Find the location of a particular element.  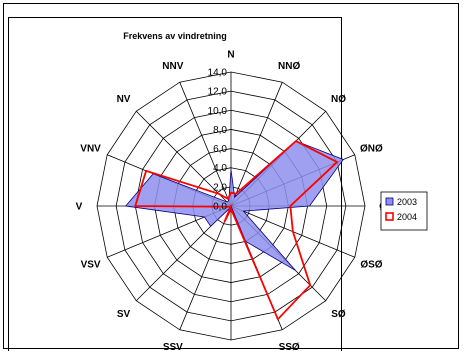

direction-label: V is located at coordinates (79, 207).